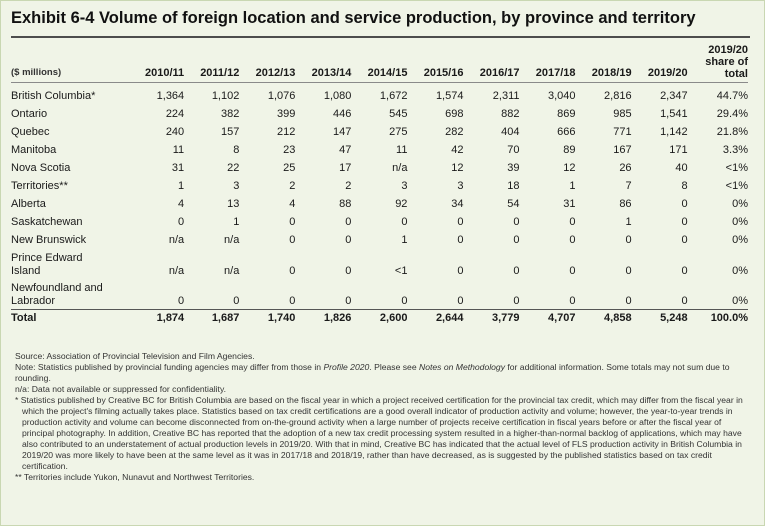 This screenshot has height=526, width=765. Describe the element at coordinates (547, 318) in the screenshot. I see `total-value-cell: 4,707` at that location.